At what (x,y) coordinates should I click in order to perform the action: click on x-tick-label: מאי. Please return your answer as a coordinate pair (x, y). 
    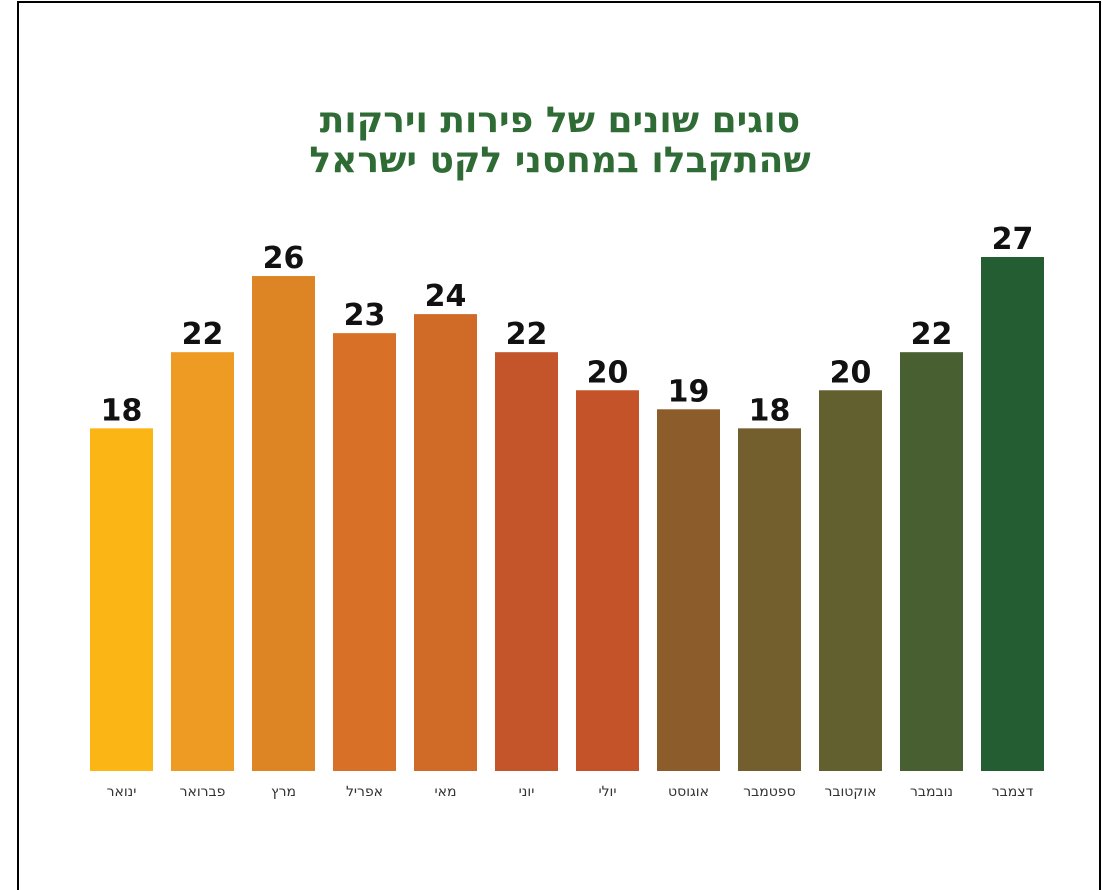
    Looking at the image, I should click on (446, 792).